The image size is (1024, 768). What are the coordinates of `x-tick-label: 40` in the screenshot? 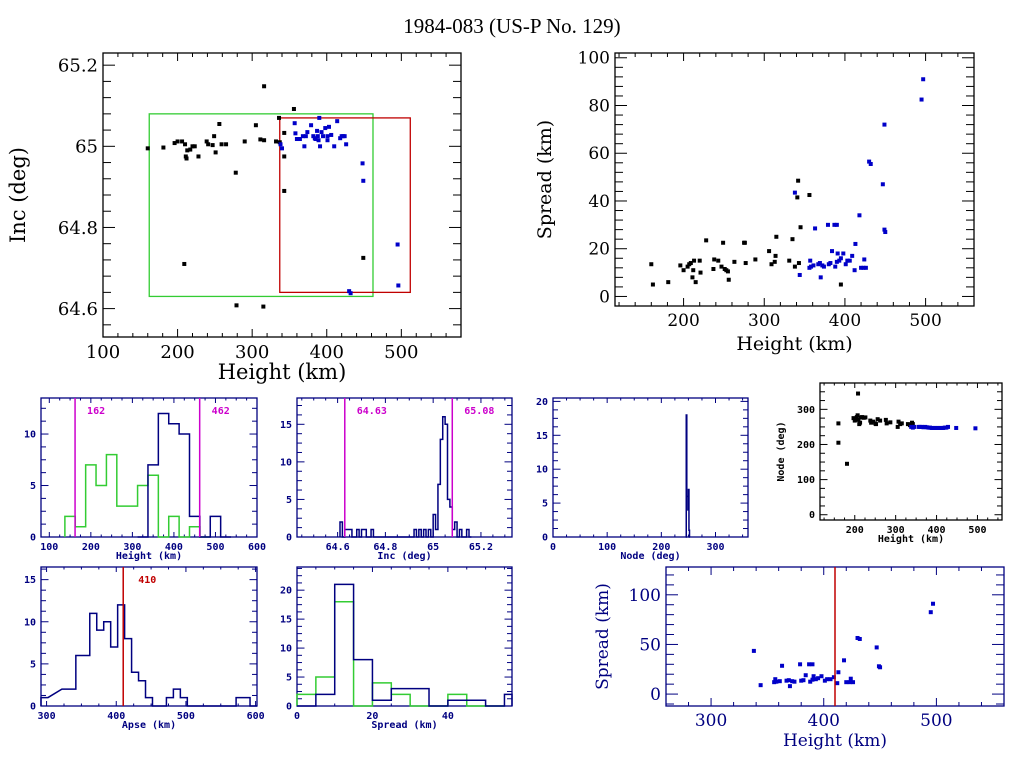 It's located at (448, 716).